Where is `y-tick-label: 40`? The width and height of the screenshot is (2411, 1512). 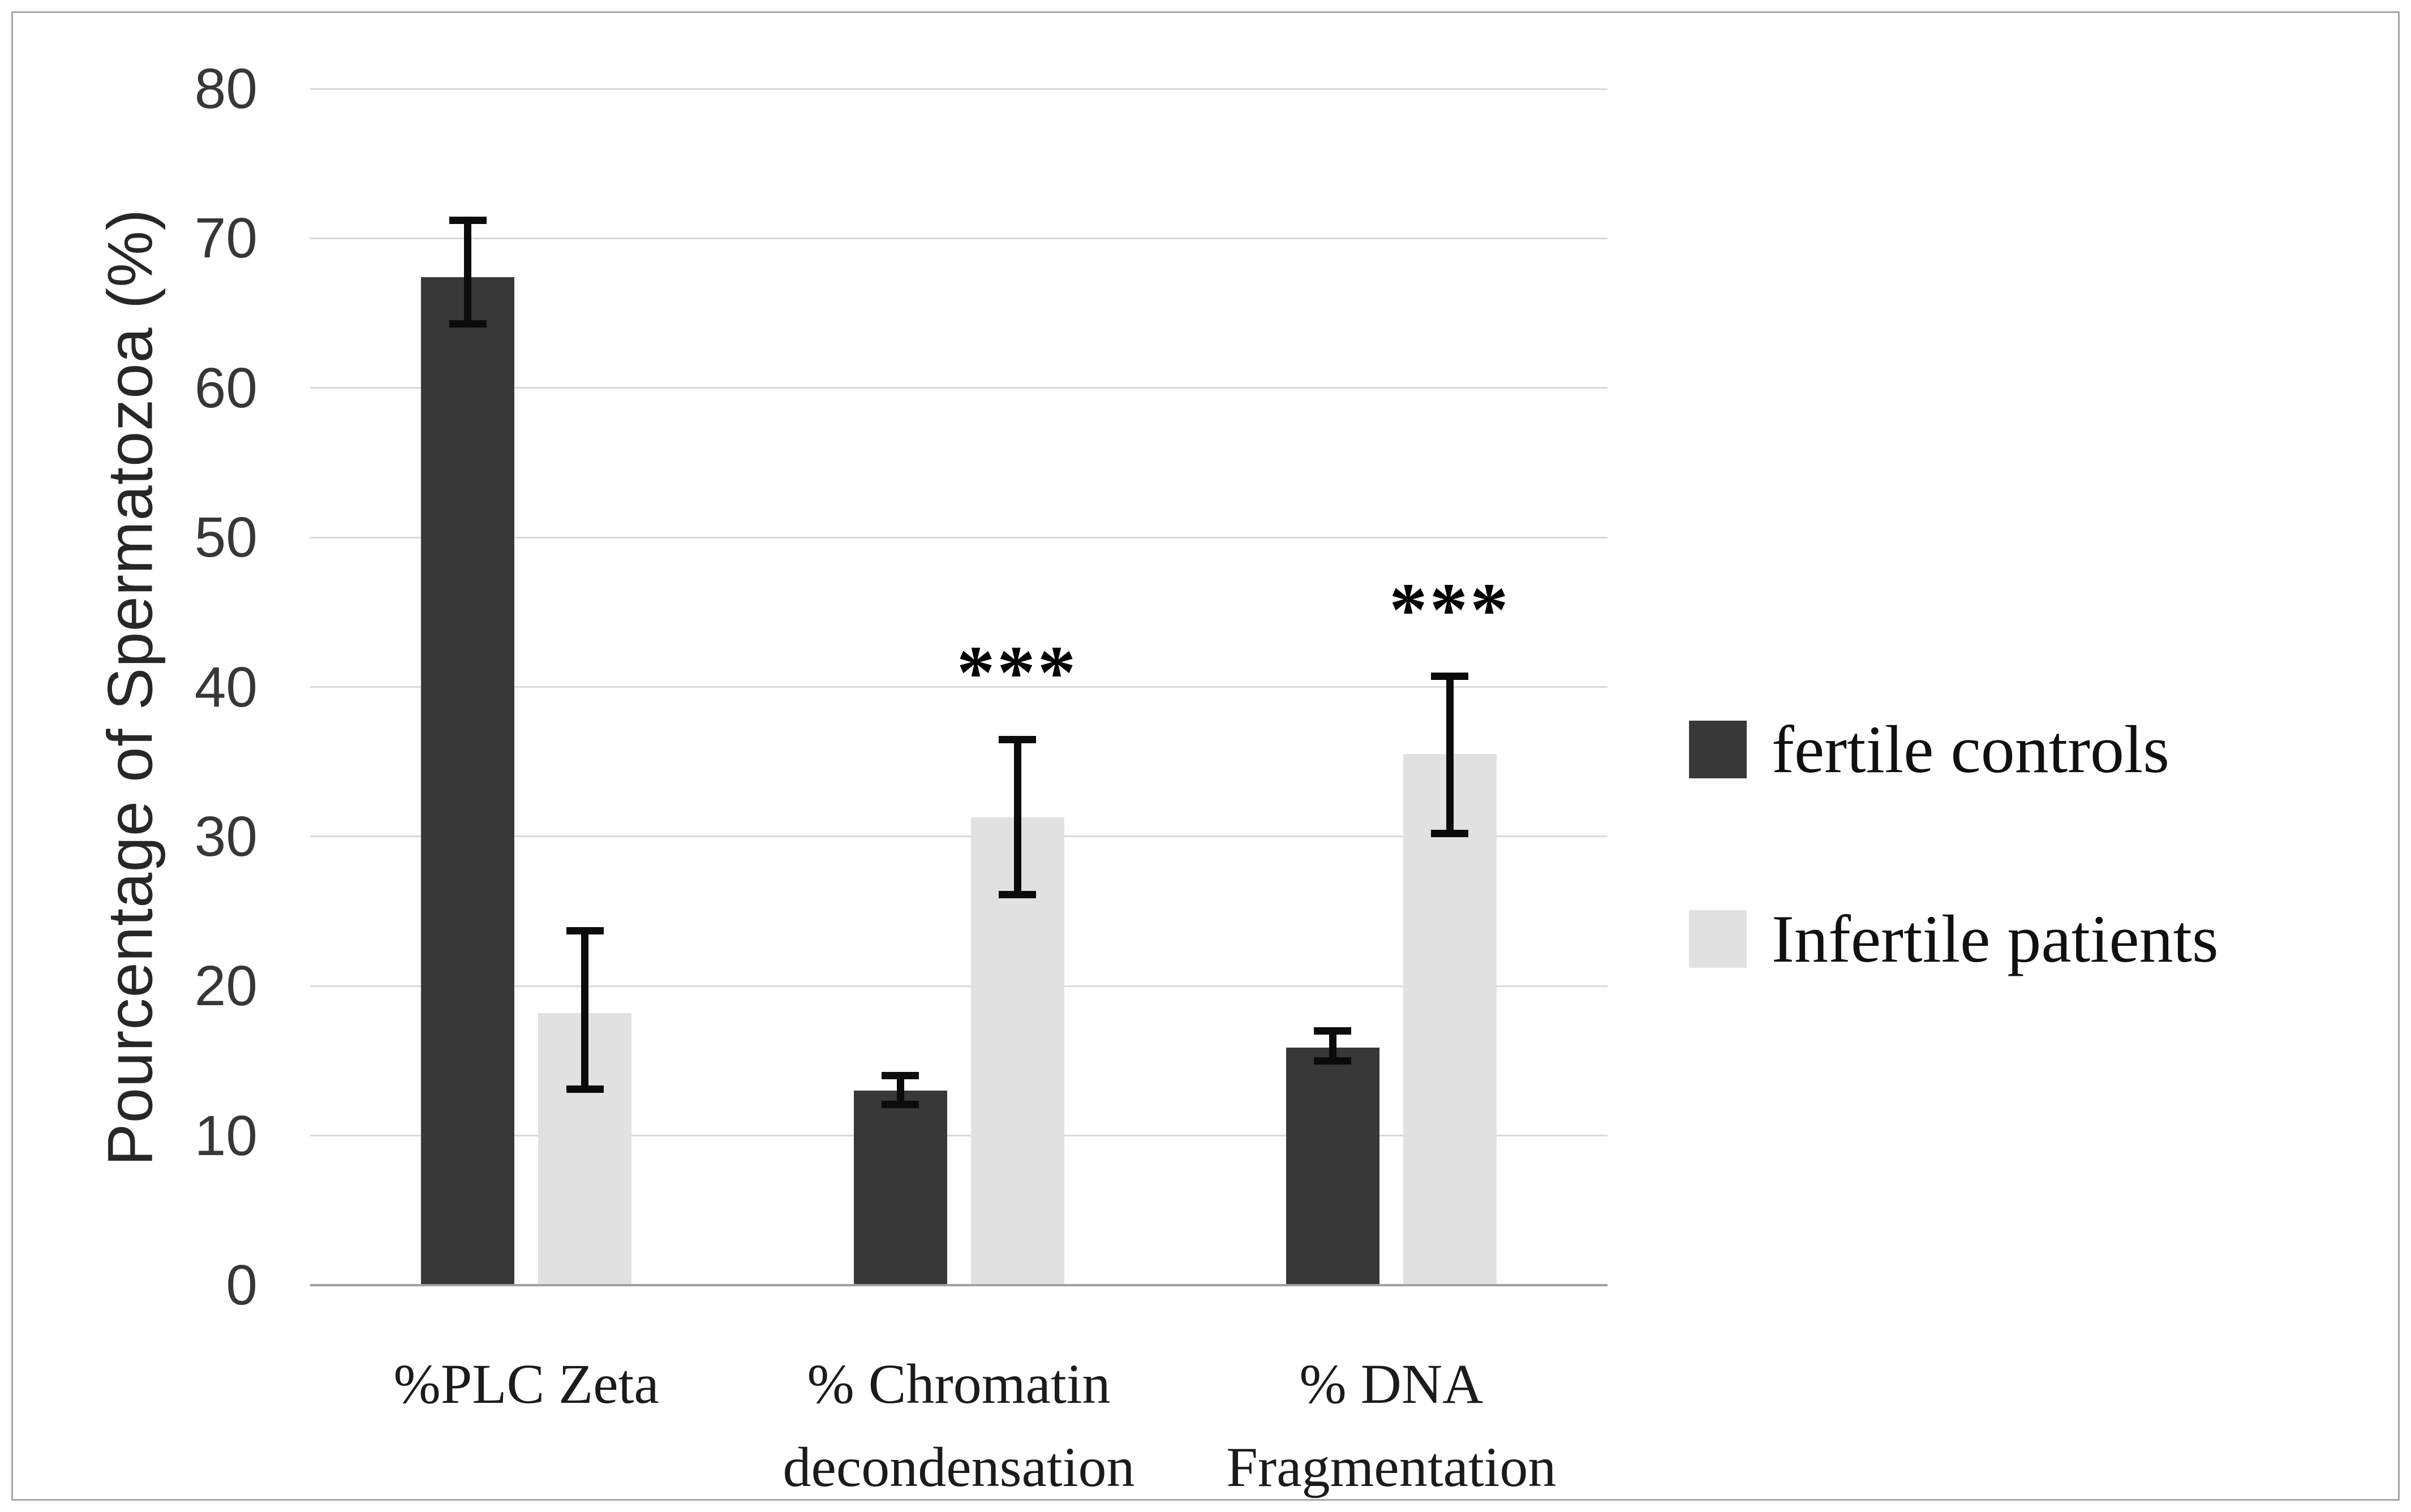 y-tick-label: 40 is located at coordinates (225, 687).